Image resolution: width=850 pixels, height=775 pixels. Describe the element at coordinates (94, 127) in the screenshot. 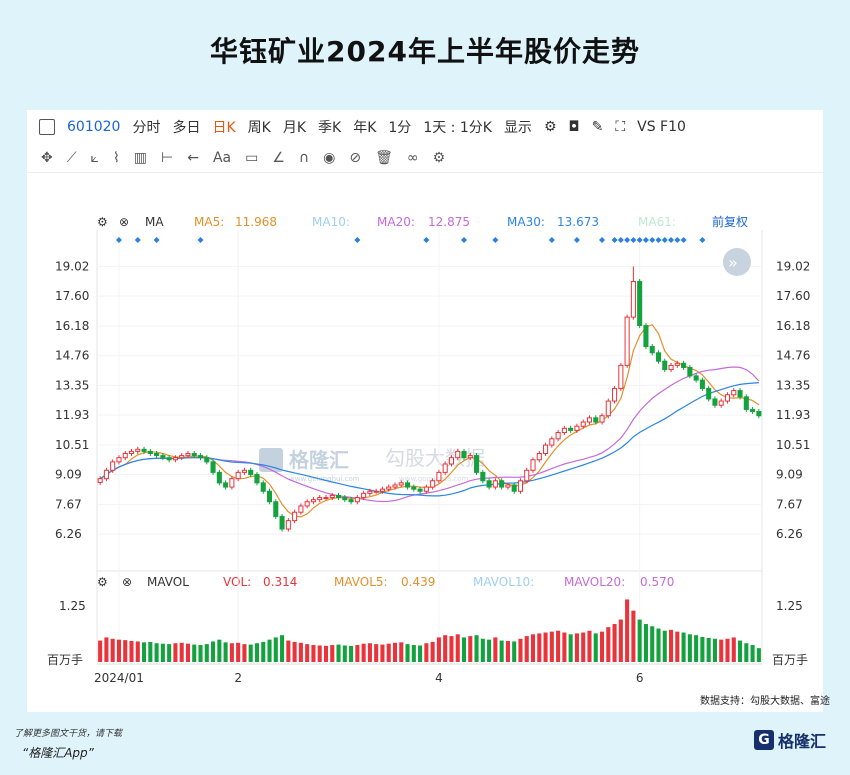

I see `stock-code: 601020` at that location.